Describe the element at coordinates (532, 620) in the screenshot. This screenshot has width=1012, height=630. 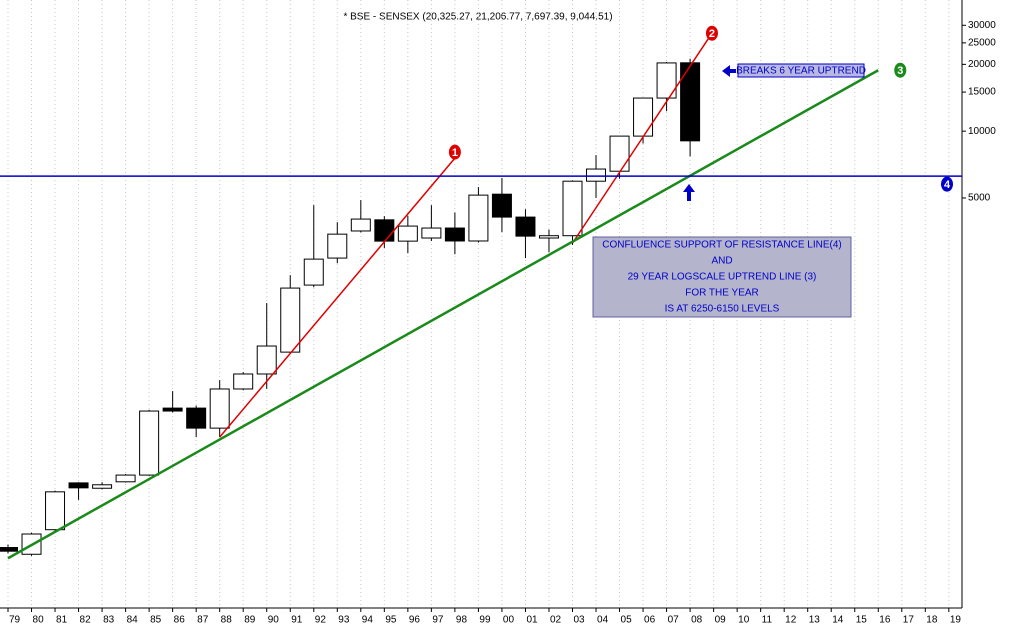
I see `x-tick-label: 01` at that location.